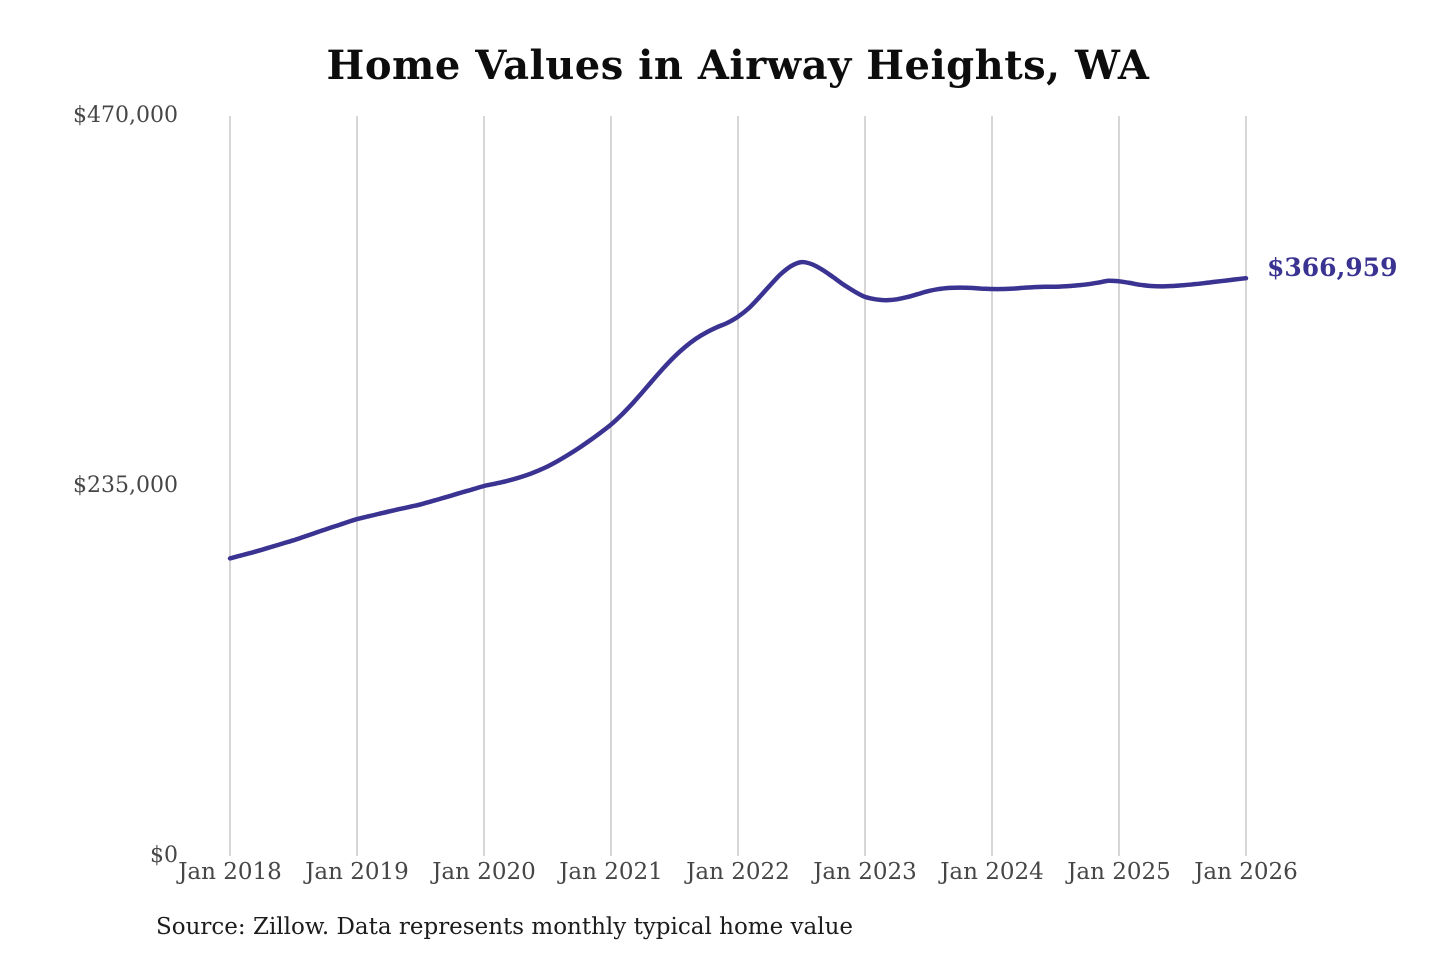  Describe the element at coordinates (125, 485) in the screenshot. I see `y-tick-label: $235,000` at that location.